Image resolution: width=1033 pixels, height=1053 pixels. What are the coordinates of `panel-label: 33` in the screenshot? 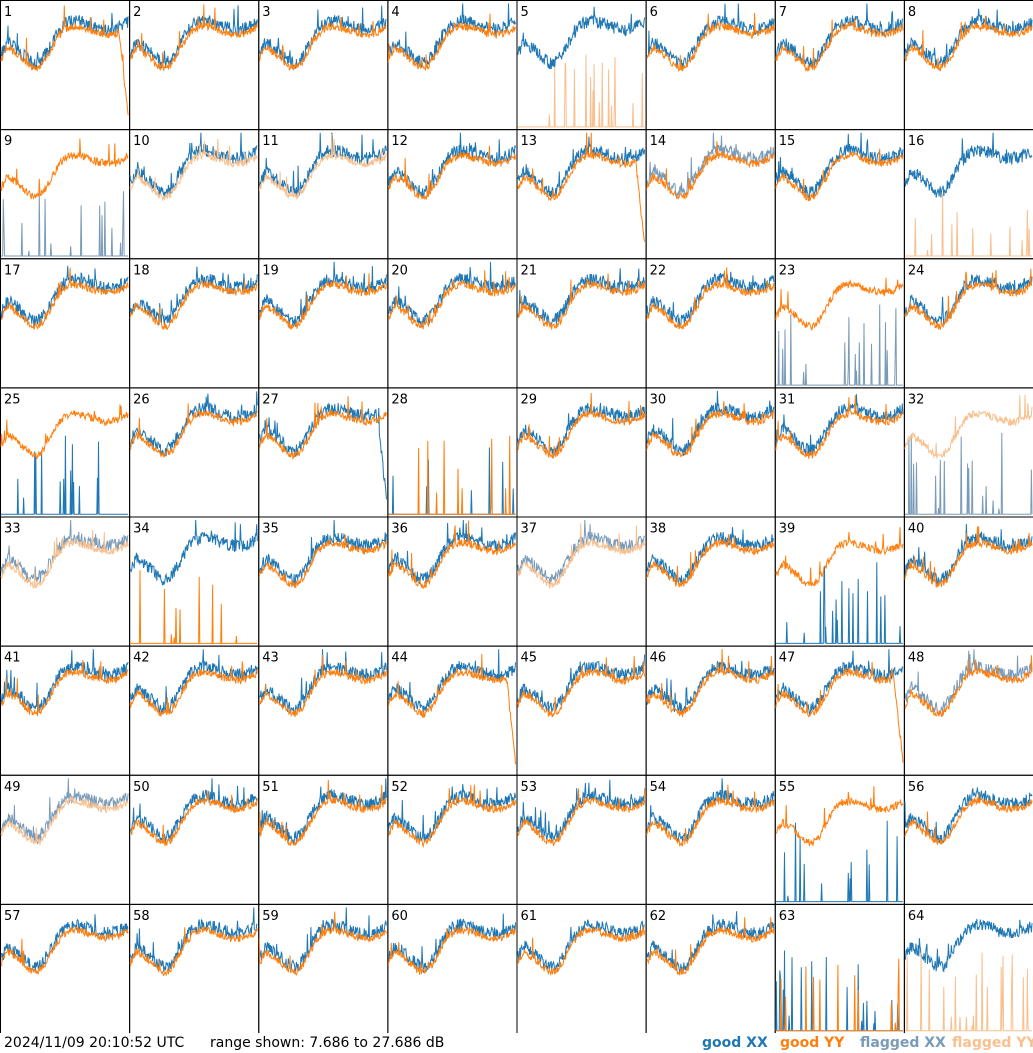 It's located at (12, 529).